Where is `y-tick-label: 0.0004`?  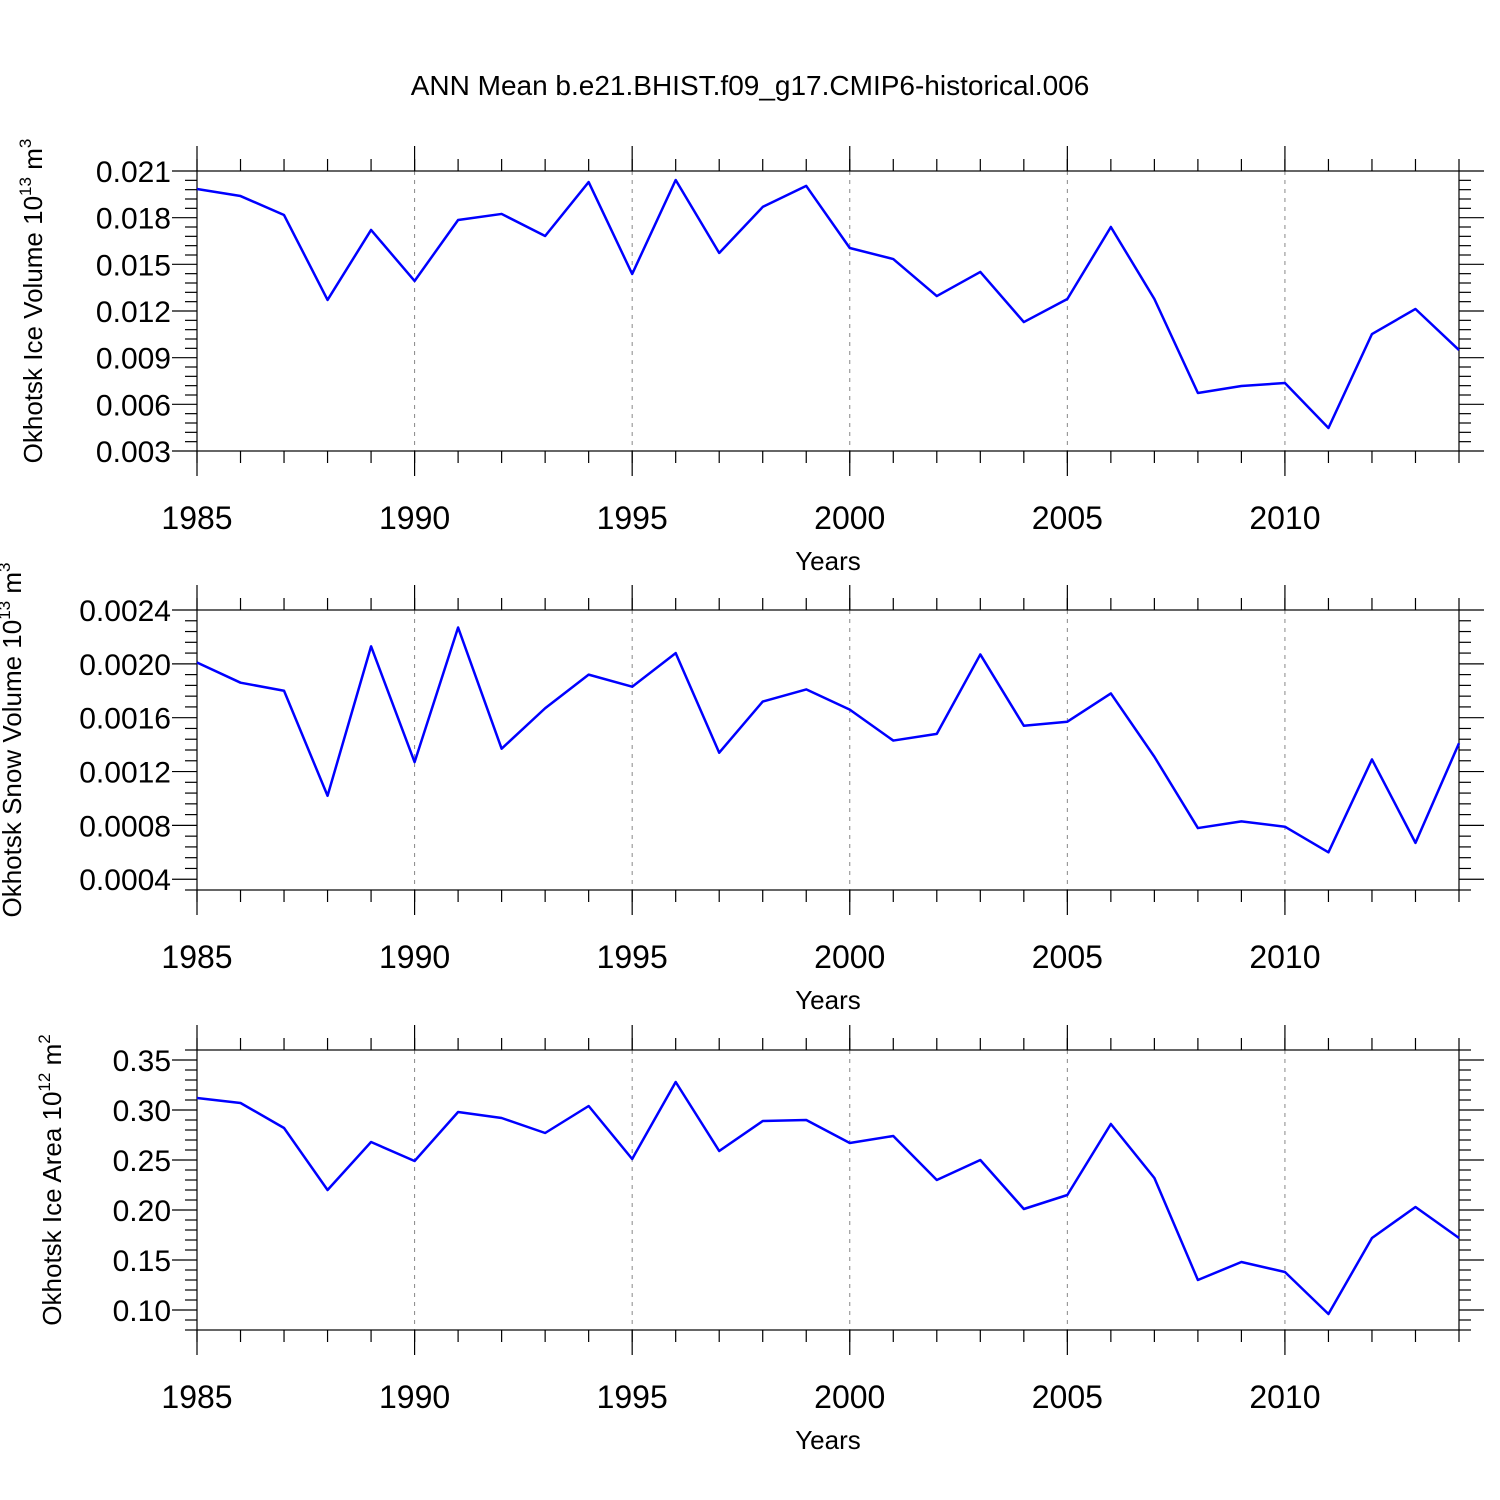
y-tick-label: 0.0004 is located at coordinates (125, 880).